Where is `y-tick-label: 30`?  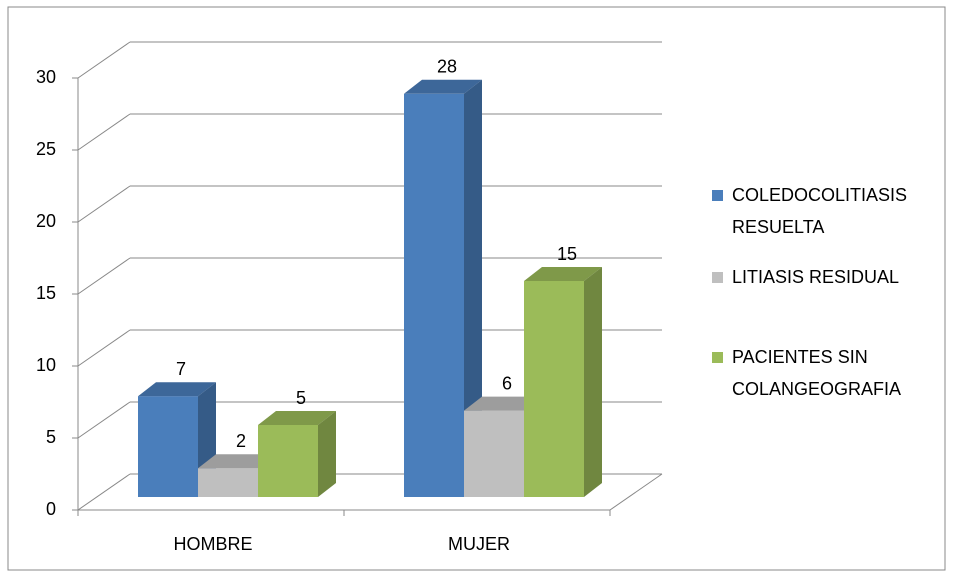
y-tick-label: 30 is located at coordinates (46, 77).